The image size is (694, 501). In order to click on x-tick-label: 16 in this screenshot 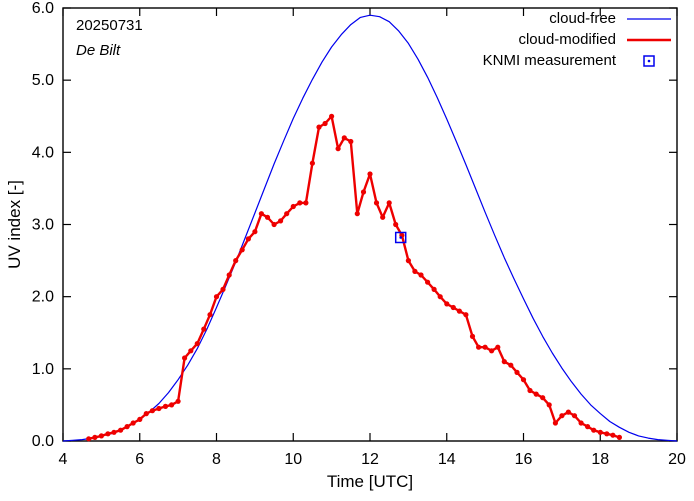, I will do `click(524, 459)`.